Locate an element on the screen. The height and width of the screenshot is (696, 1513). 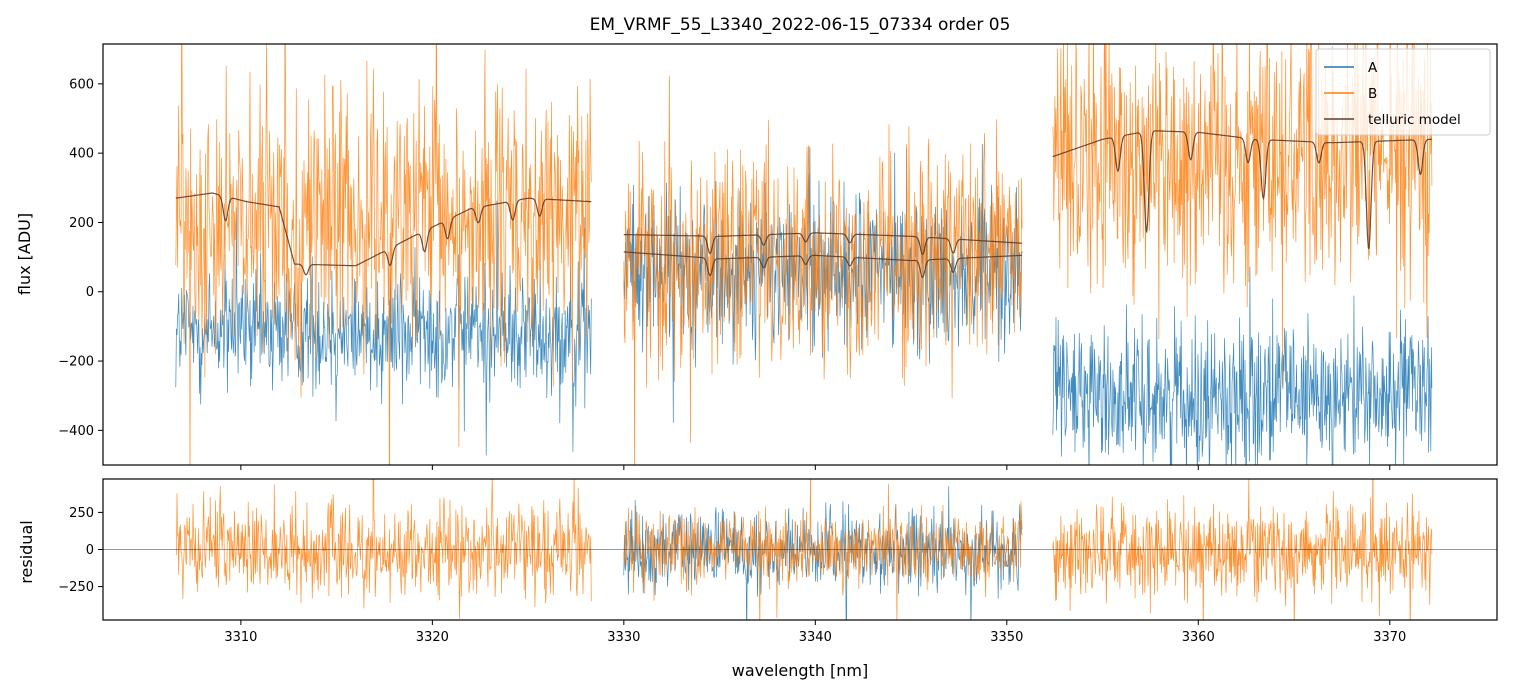
flux-ytick-label: −200 is located at coordinates (76, 362).